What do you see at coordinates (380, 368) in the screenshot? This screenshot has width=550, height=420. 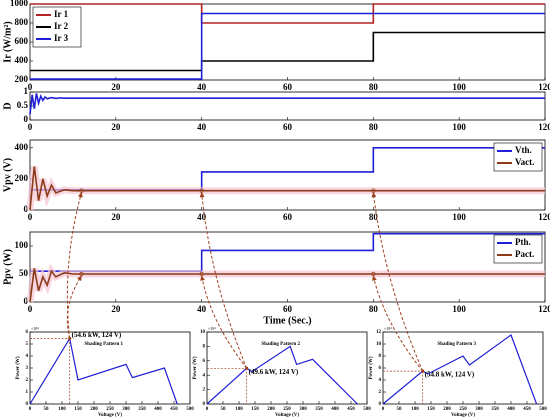 I see `y-tick-label: 6` at bounding box center [380, 368].